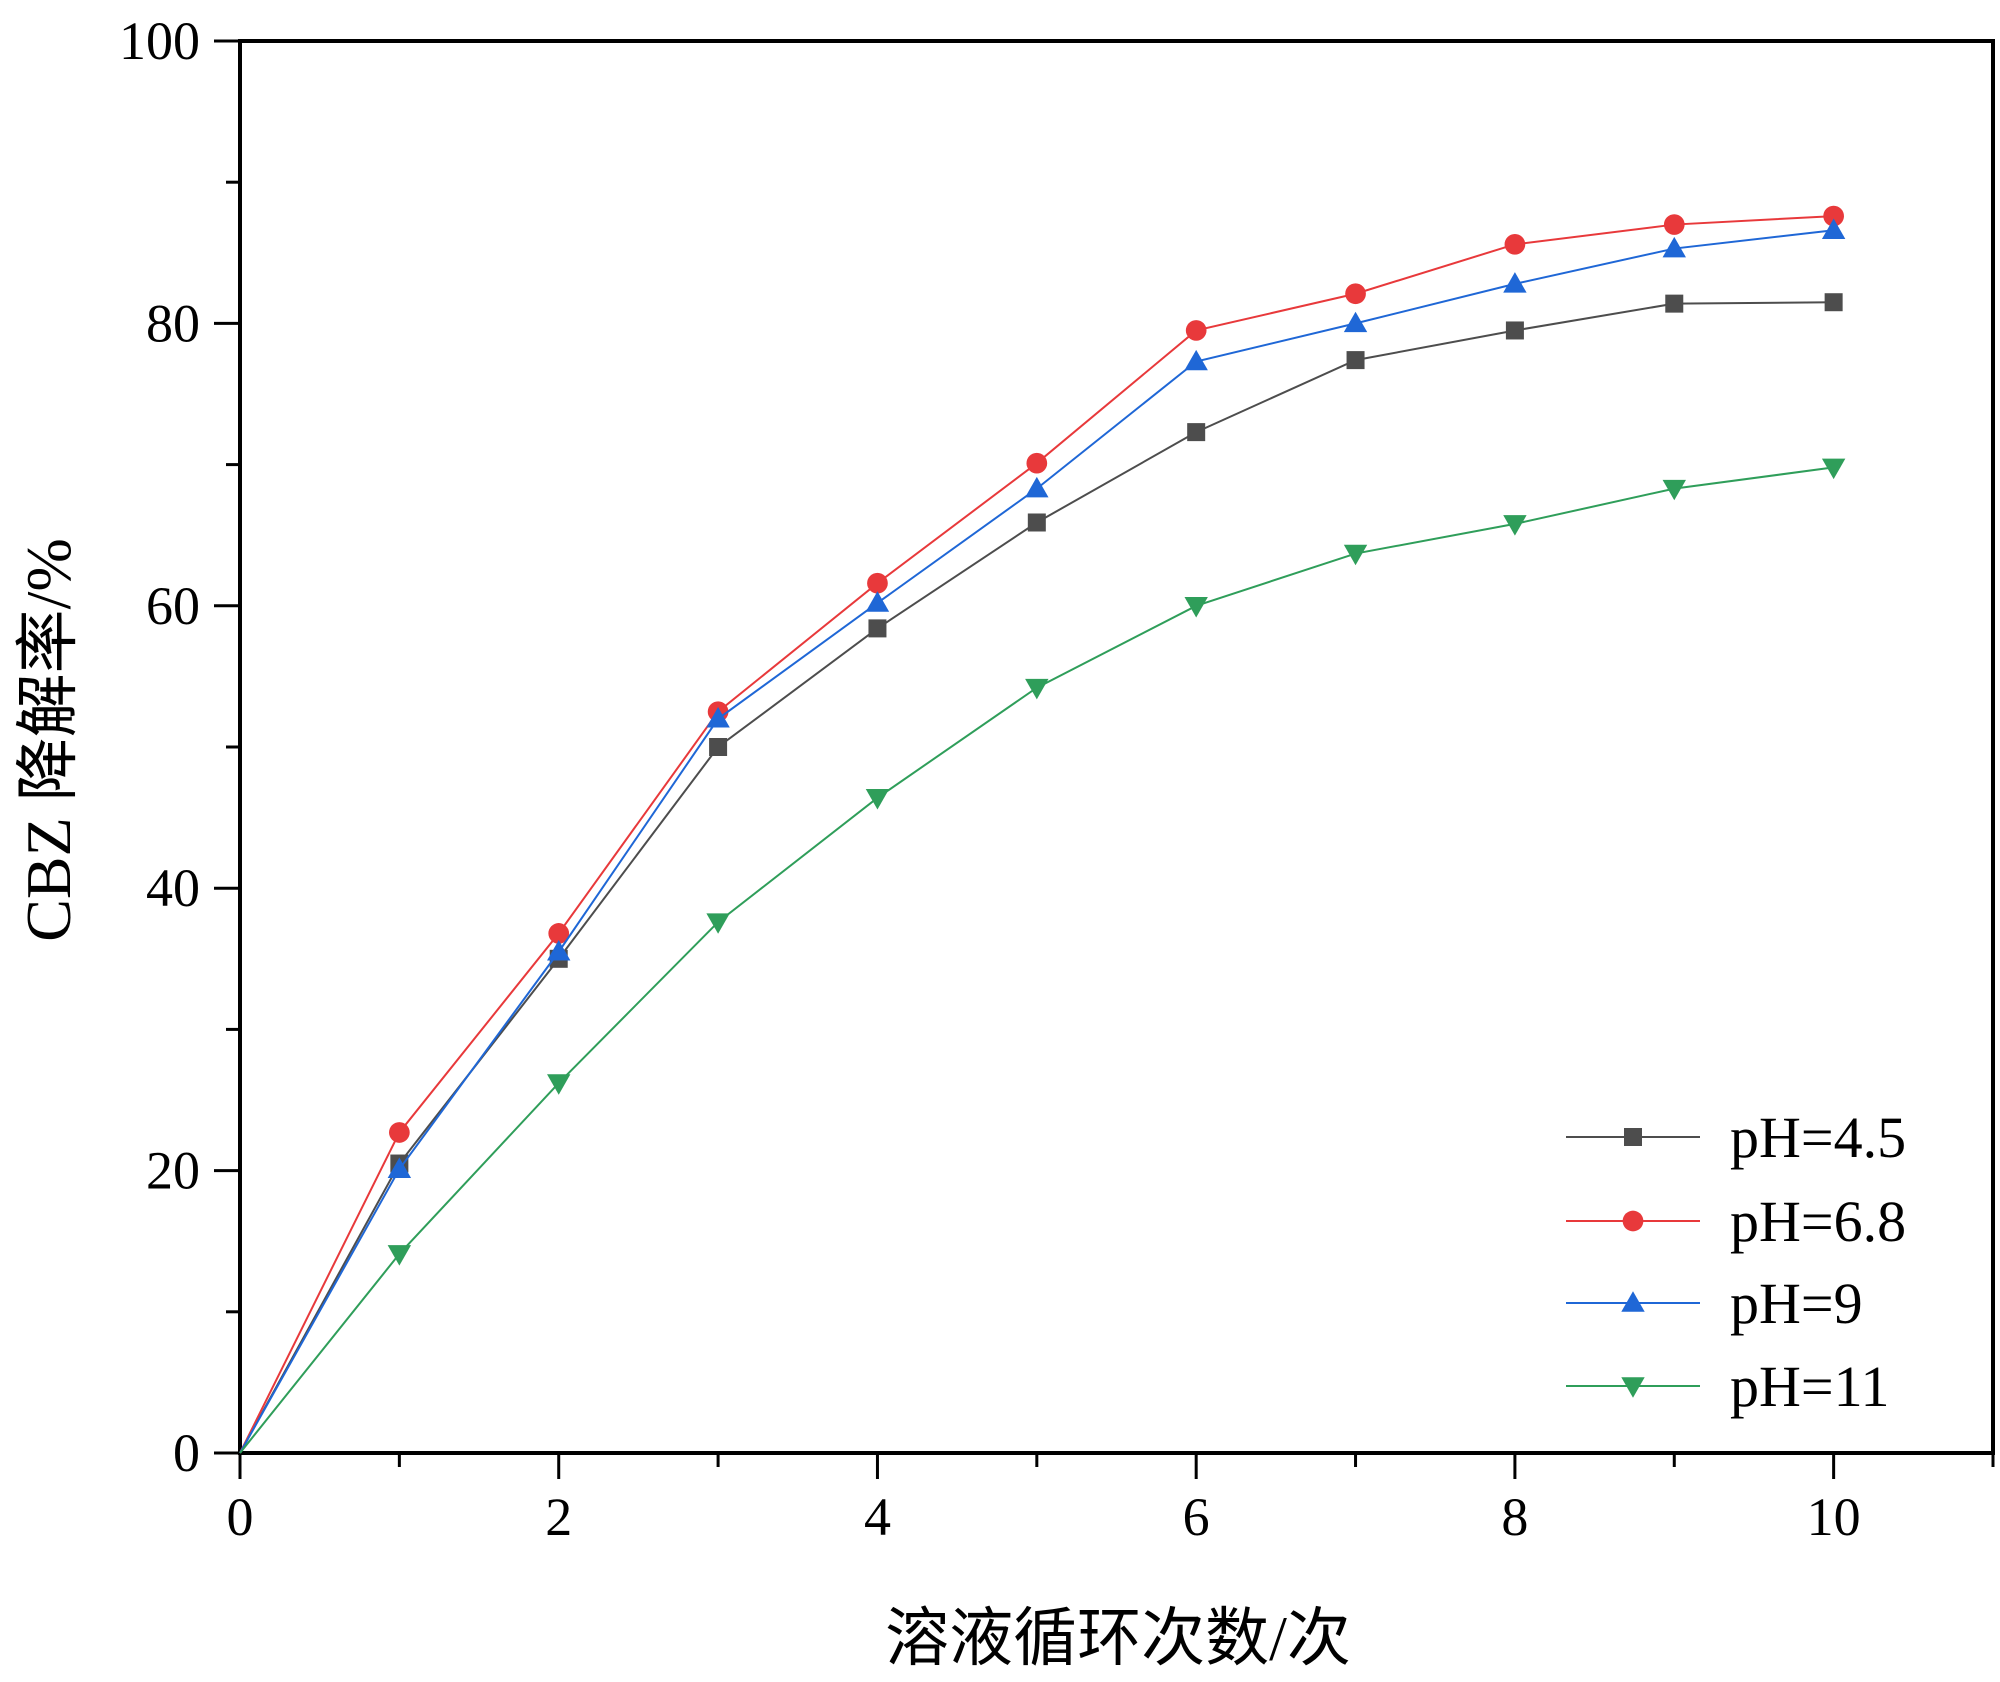 The height and width of the screenshot is (1682, 2000). I want to click on x-axis-title: 溶液循环次数/次, so click(1118, 1638).